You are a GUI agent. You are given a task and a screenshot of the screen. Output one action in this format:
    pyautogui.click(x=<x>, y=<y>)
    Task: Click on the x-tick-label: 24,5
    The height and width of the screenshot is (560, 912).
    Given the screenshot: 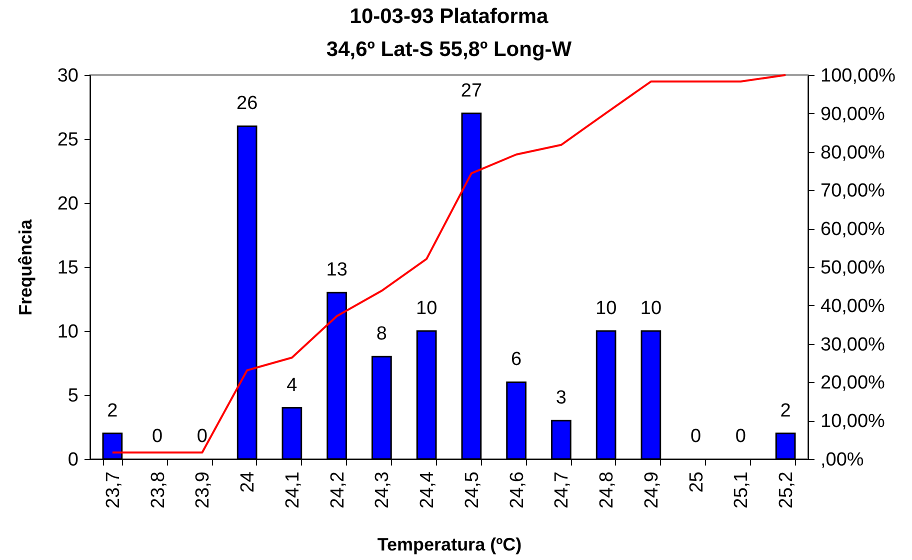 What is the action you would take?
    pyautogui.click(x=472, y=490)
    